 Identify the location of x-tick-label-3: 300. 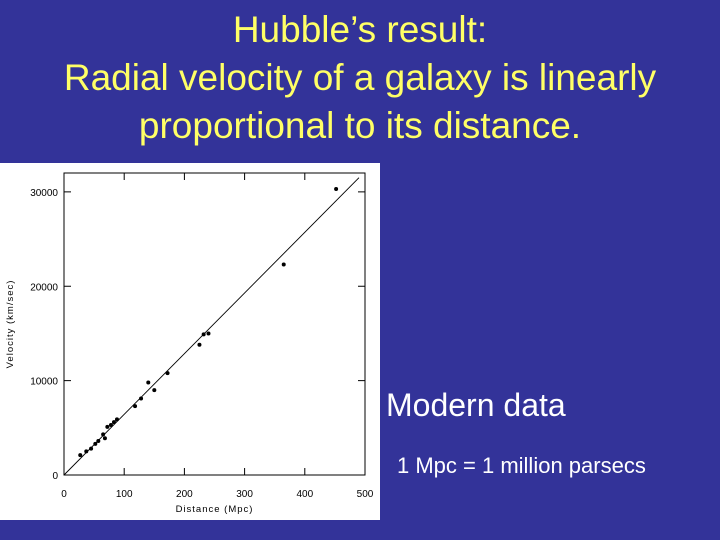
(244, 494).